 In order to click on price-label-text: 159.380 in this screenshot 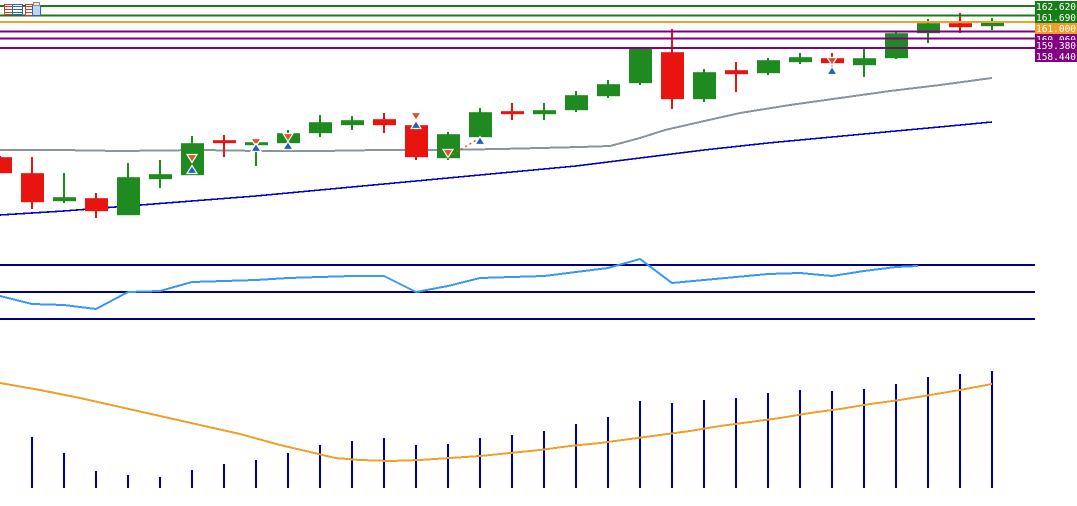, I will do `click(1056, 46)`.